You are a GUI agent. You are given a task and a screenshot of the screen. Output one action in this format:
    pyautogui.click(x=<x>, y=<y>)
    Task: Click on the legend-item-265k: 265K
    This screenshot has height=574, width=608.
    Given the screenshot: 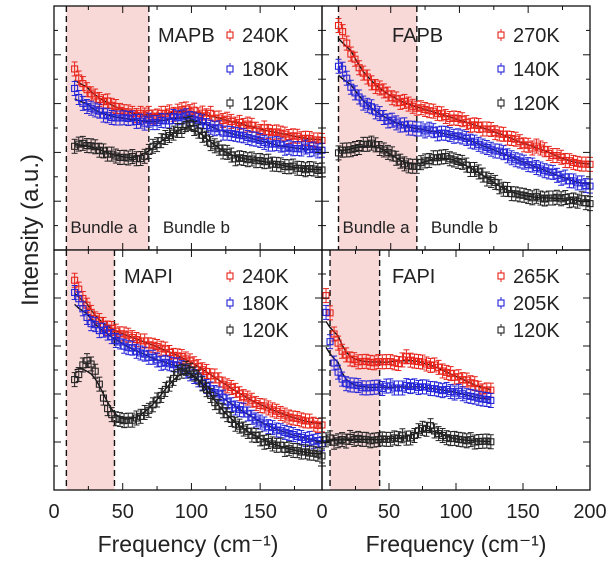 What is the action you would take?
    pyautogui.click(x=528, y=277)
    